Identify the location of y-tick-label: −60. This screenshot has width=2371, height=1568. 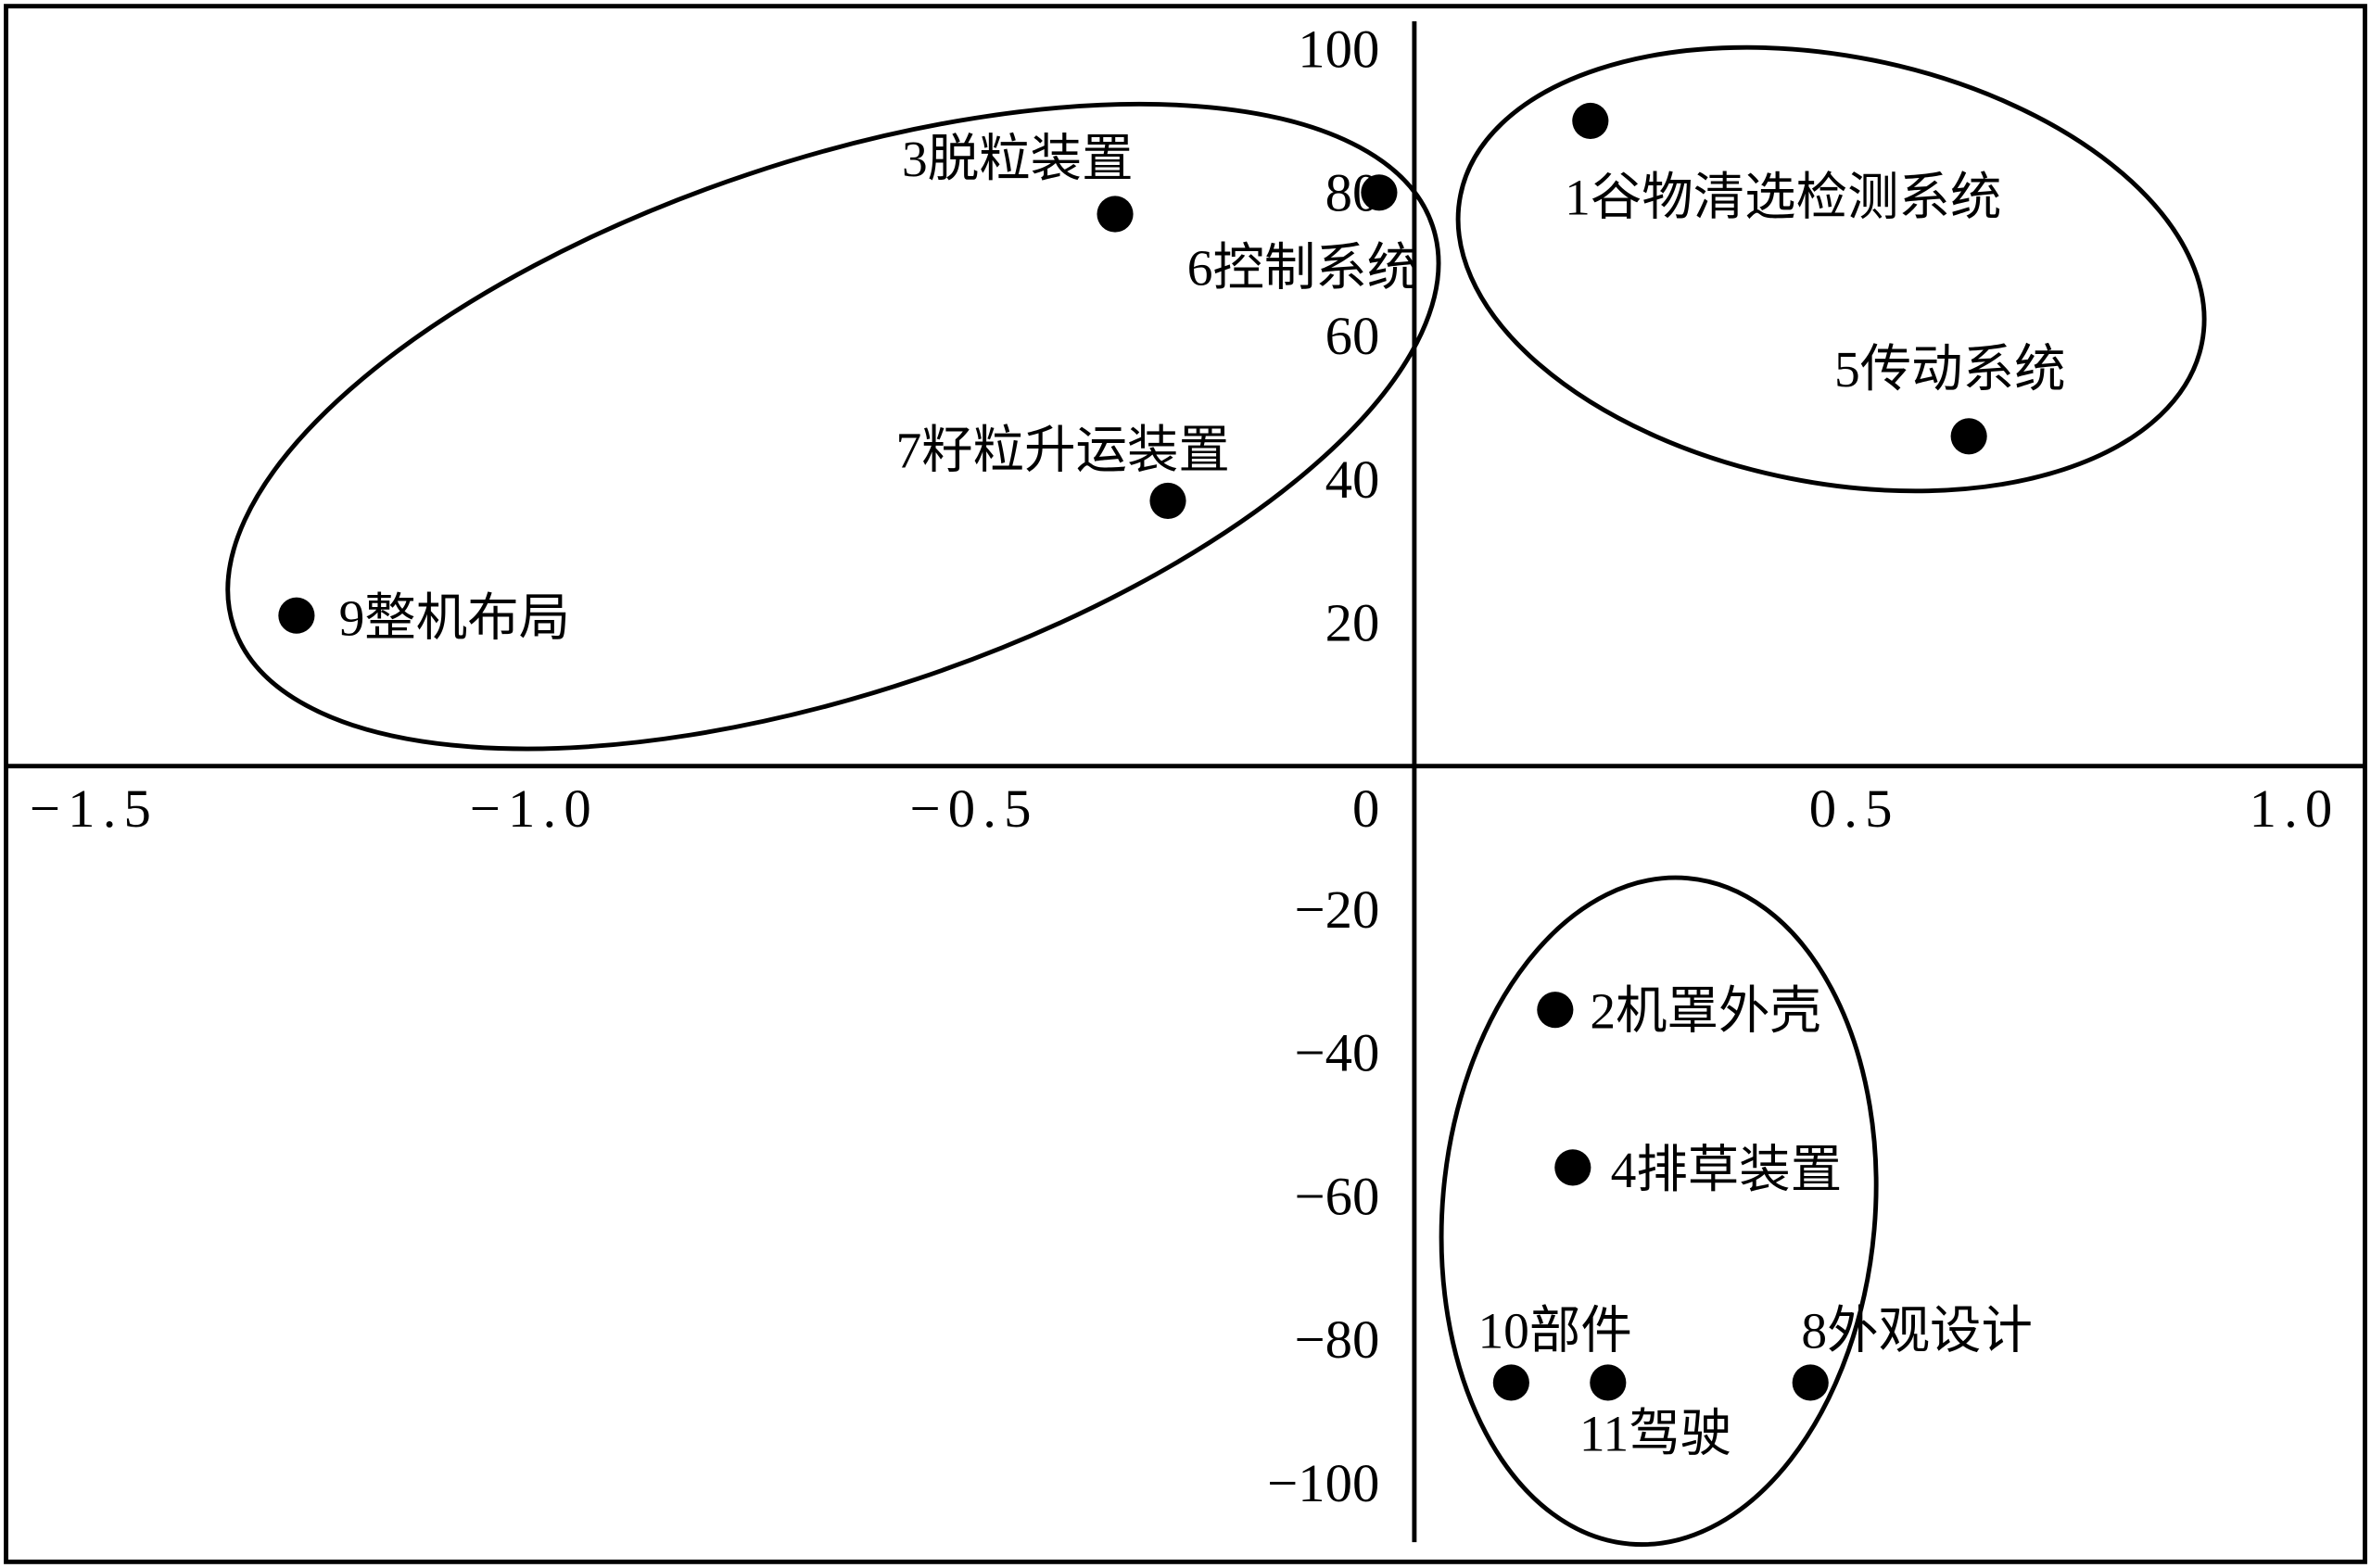
(1337, 1196).